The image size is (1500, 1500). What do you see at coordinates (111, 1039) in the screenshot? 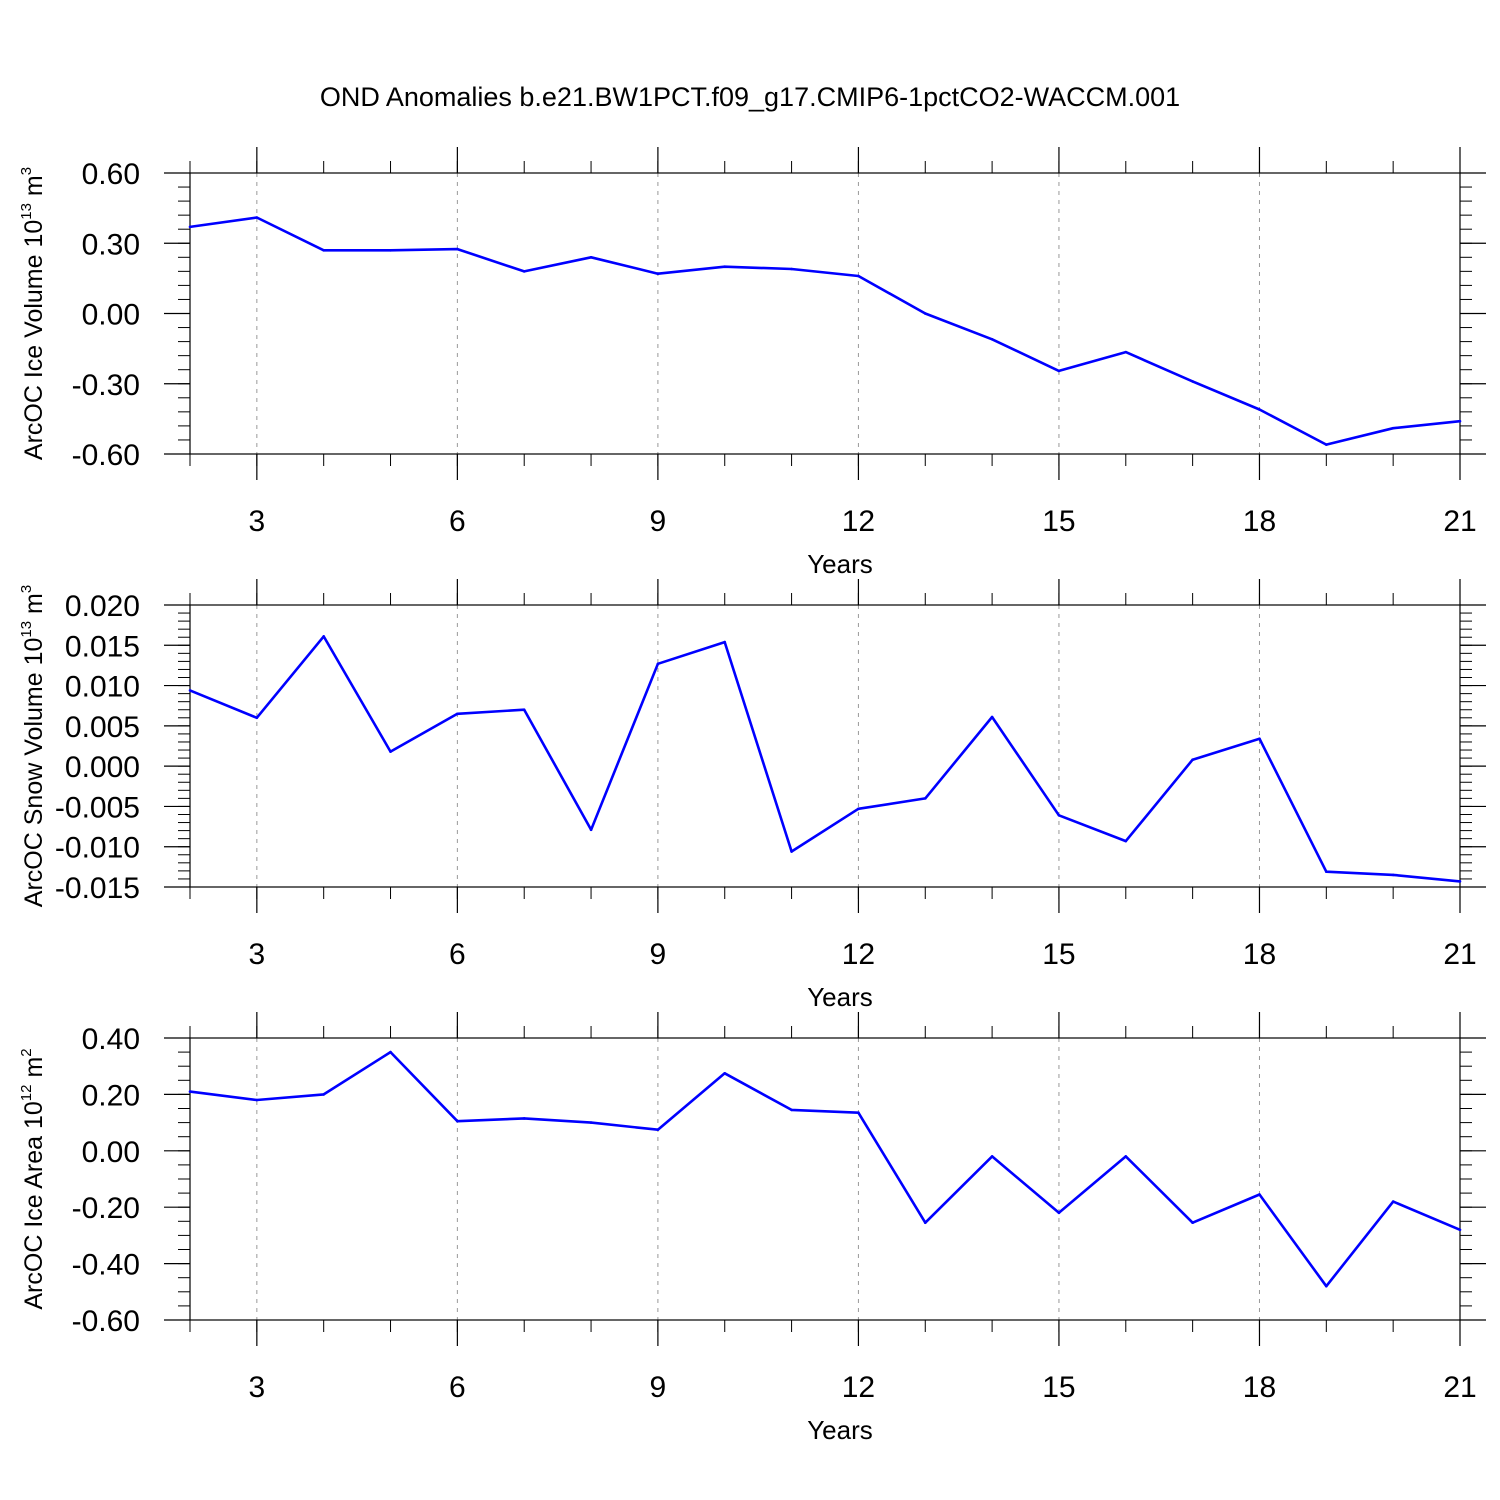
I see `ice-area-y-tick-label: 0.40` at bounding box center [111, 1039].